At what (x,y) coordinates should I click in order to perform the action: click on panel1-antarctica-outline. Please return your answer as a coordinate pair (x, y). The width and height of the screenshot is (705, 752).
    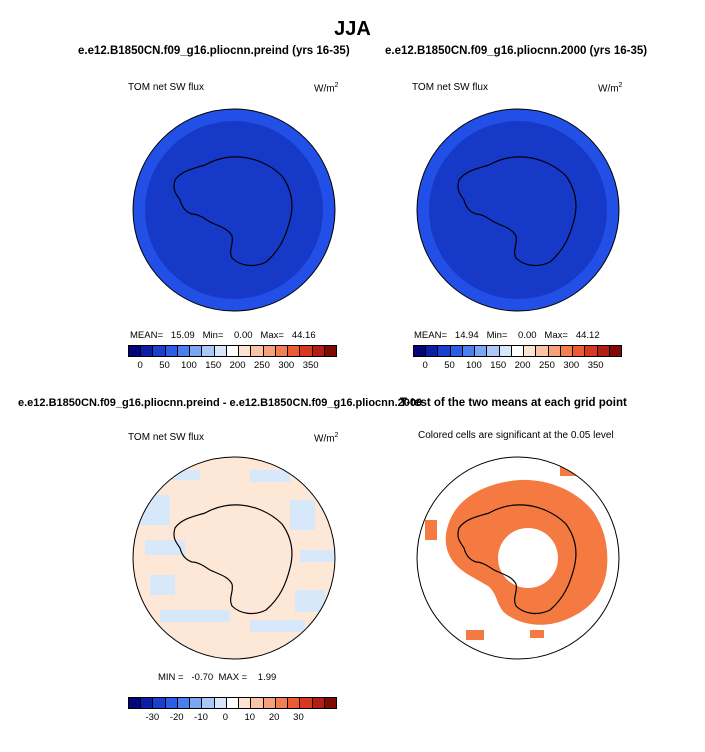
    Looking at the image, I should click on (233, 211).